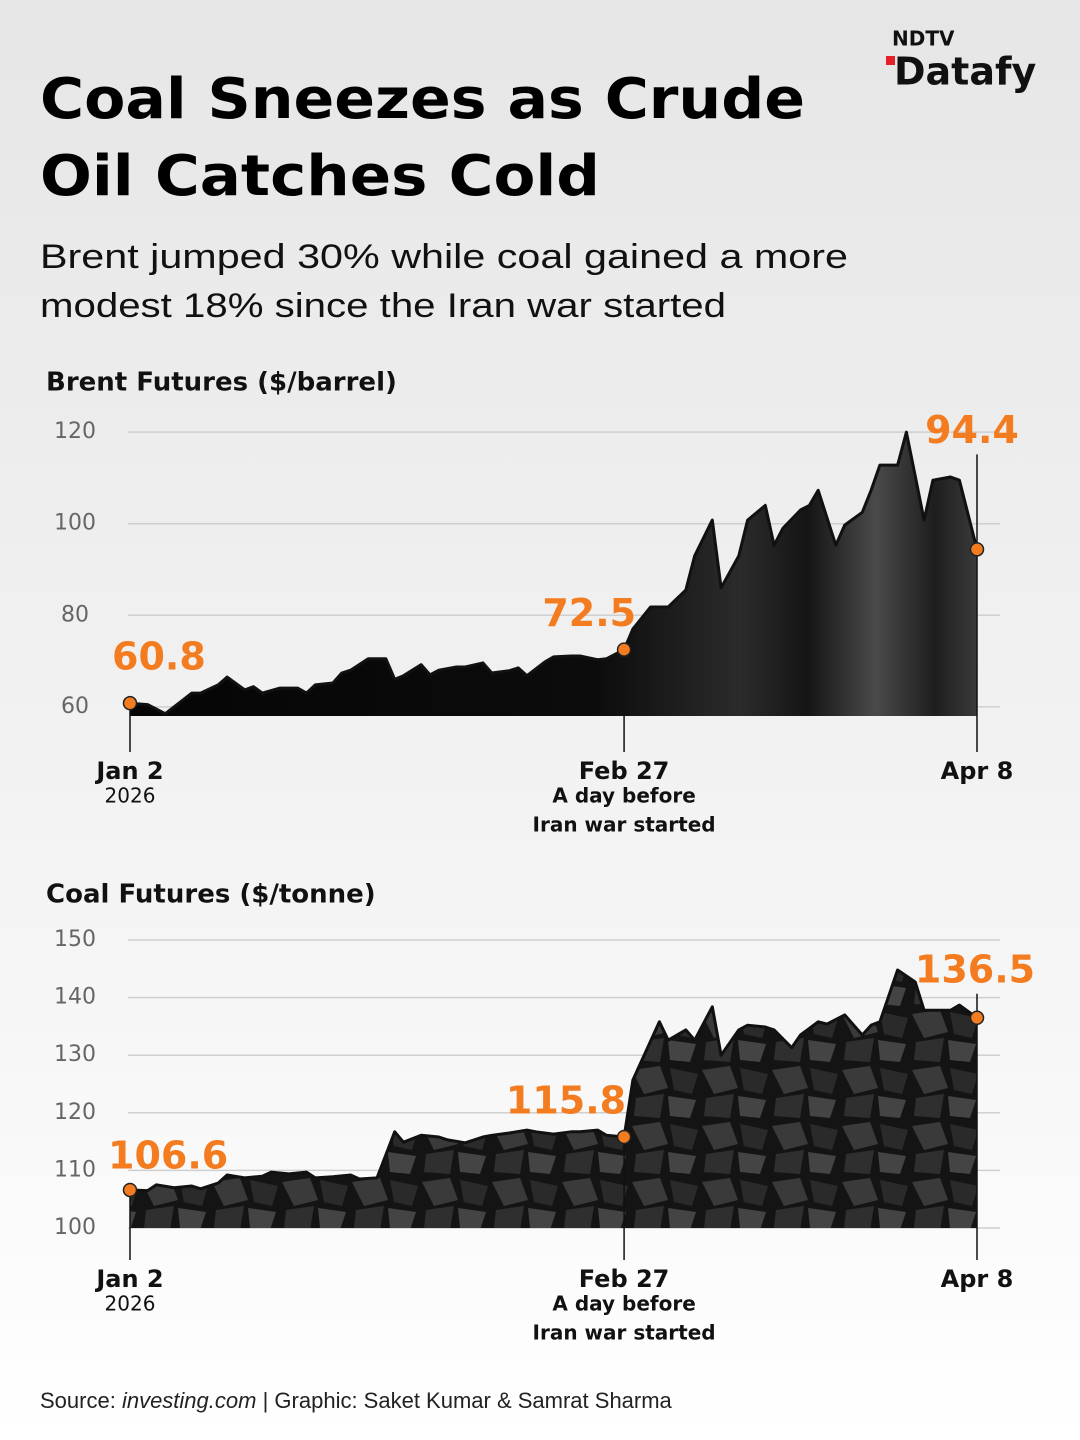 This screenshot has width=1080, height=1440. What do you see at coordinates (78, 1400) in the screenshot?
I see `source-label: Source:` at bounding box center [78, 1400].